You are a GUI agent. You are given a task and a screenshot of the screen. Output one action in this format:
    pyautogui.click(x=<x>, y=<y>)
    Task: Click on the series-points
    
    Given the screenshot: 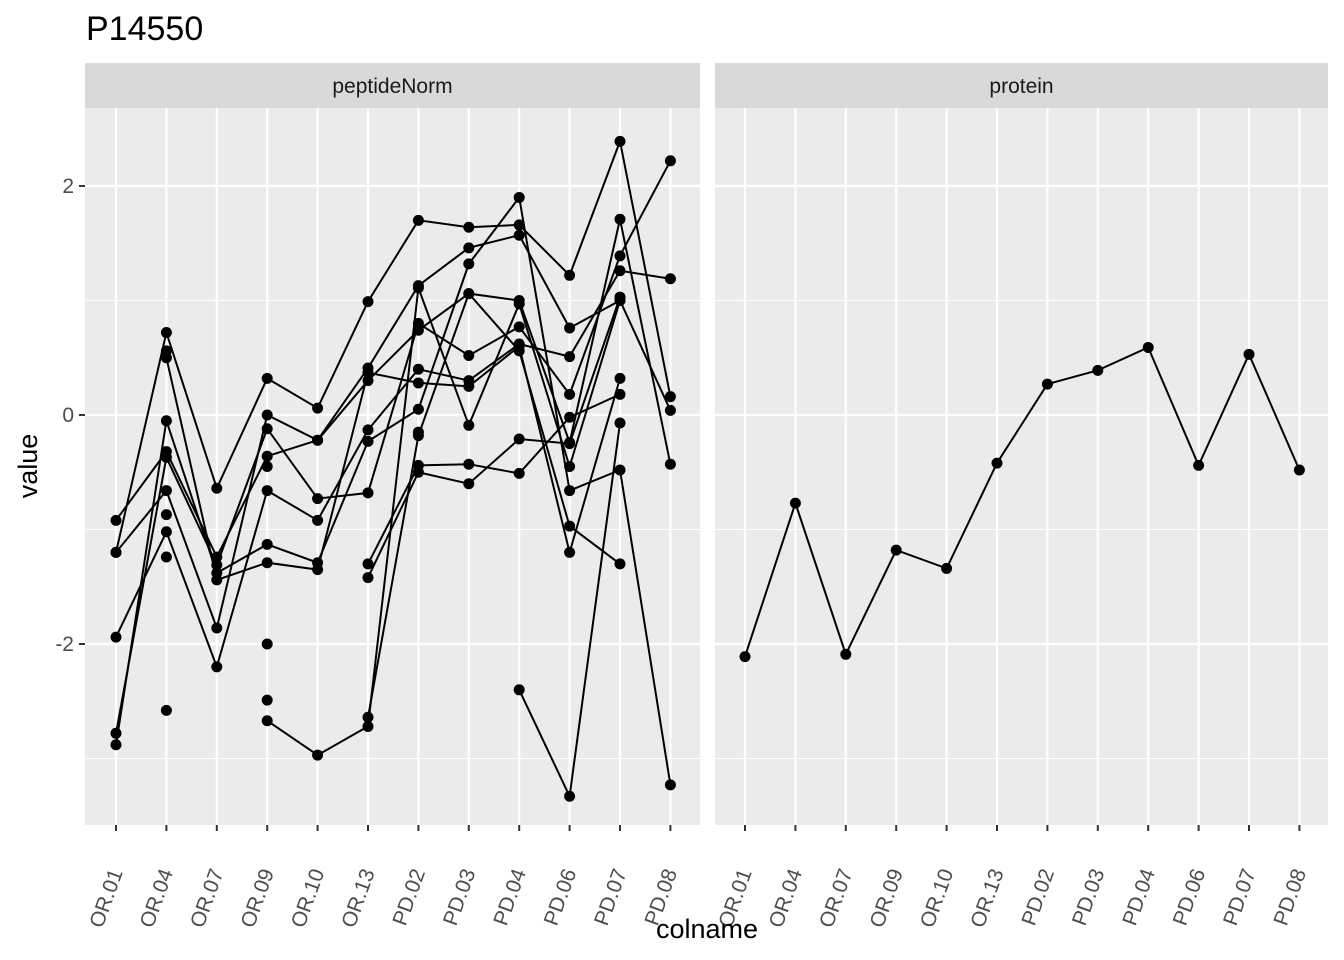 What is the action you would take?
    pyautogui.click(x=1022, y=502)
    